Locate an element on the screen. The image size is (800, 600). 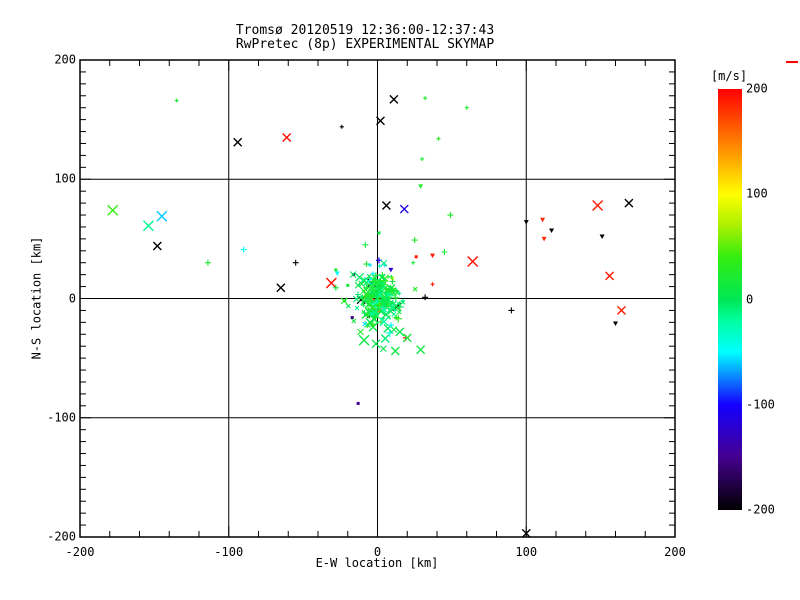
x-tick-label: -100 is located at coordinates (229, 552).